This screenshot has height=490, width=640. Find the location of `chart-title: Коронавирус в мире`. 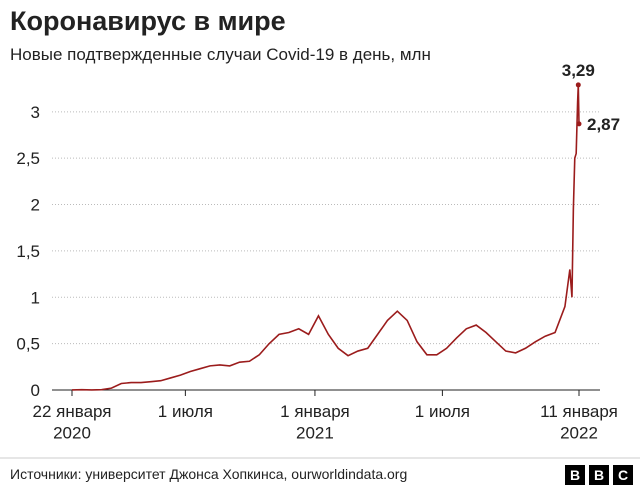

chart-title: Коронавирус в мире is located at coordinates (148, 21).